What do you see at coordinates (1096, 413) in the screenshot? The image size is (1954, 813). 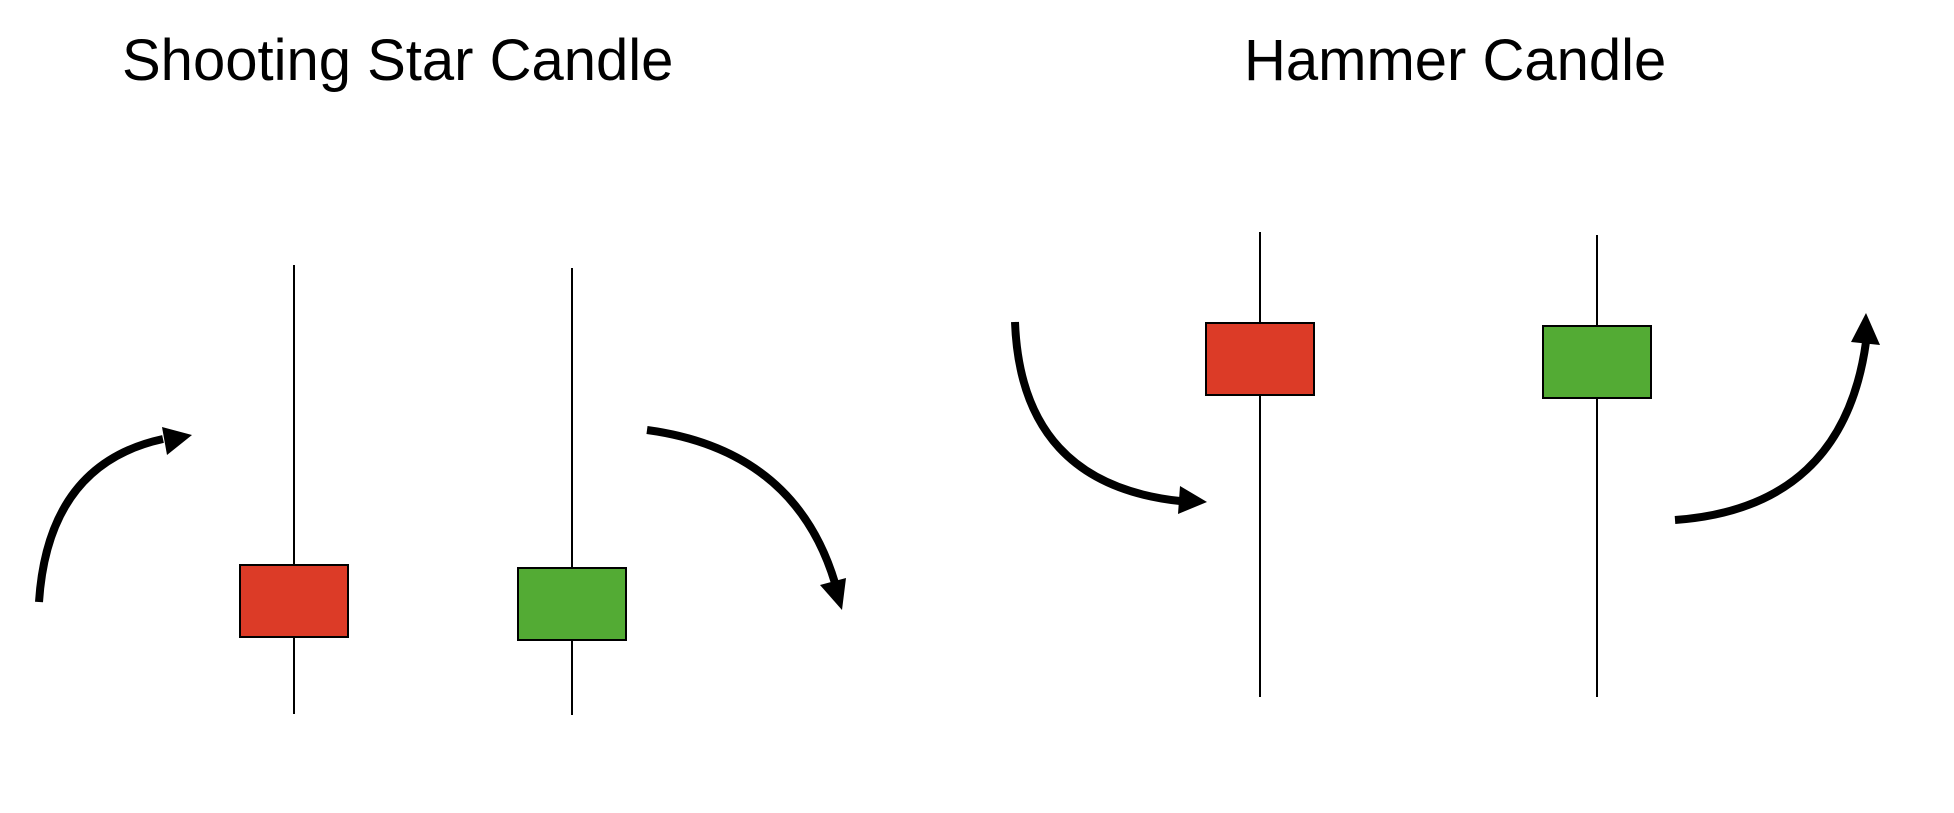 I see `hammer-downtrend-arrow-line` at bounding box center [1096, 413].